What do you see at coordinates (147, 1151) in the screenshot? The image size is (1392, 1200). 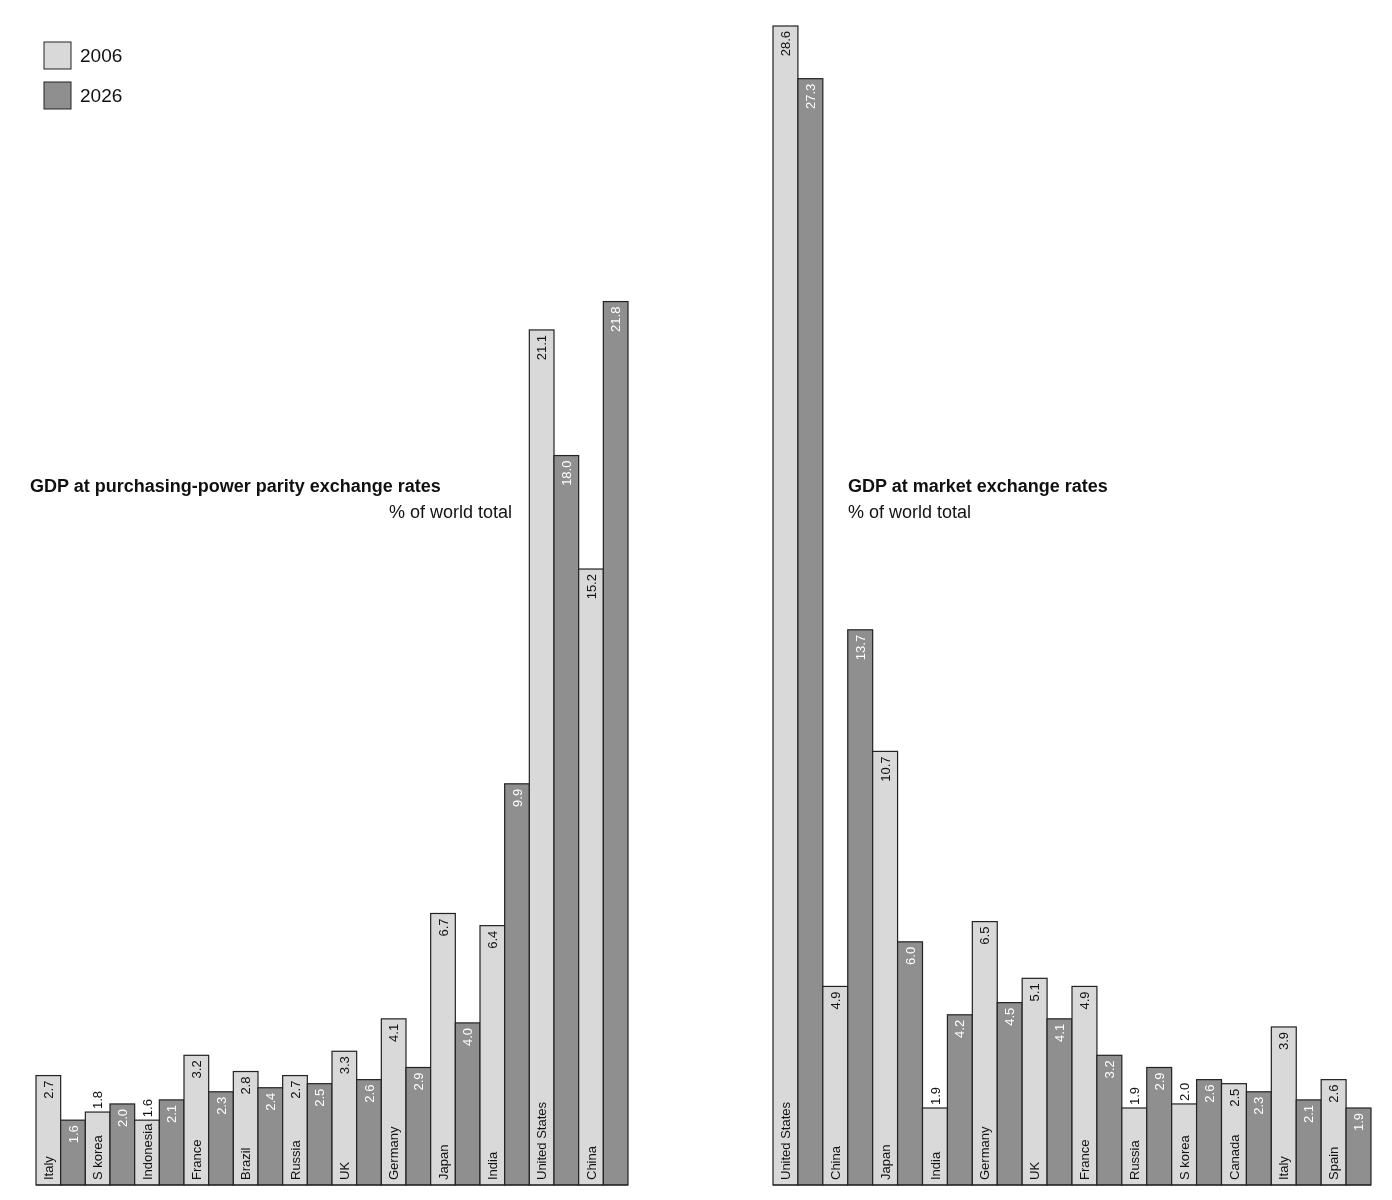 I see `x-tick-label: Indonesia` at bounding box center [147, 1151].